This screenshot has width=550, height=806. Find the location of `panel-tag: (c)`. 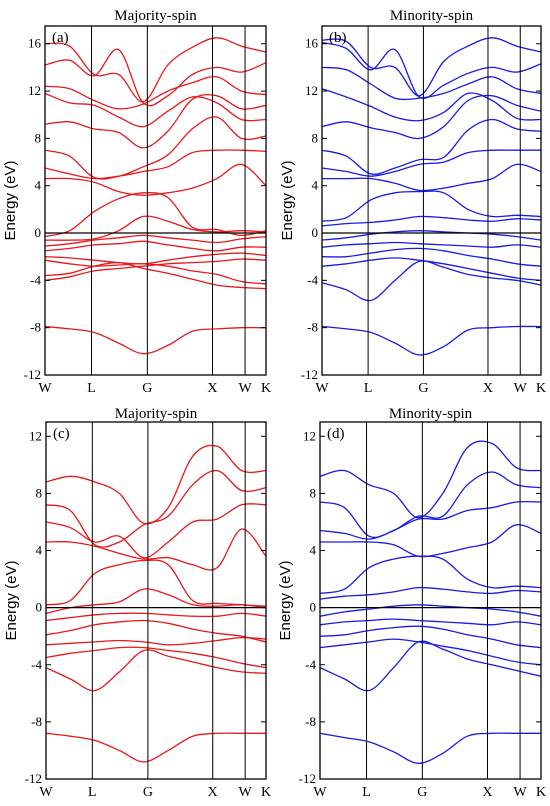

panel-tag: (c) is located at coordinates (61, 434).